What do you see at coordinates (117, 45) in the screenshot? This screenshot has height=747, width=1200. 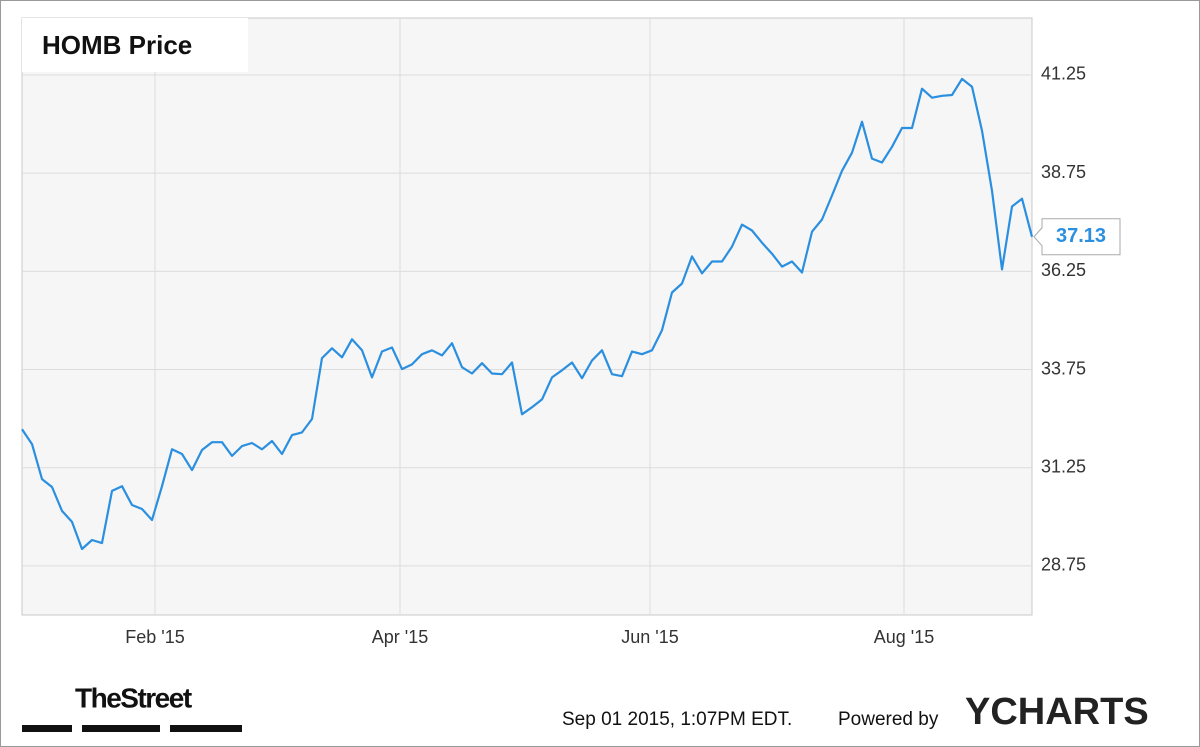 I see `chart-title: HOMB Price` at bounding box center [117, 45].